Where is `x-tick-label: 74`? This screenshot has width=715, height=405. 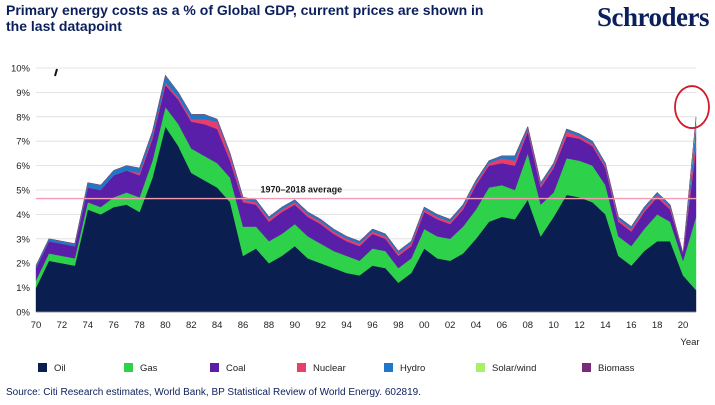 x-tick-label: 74 is located at coordinates (87, 325).